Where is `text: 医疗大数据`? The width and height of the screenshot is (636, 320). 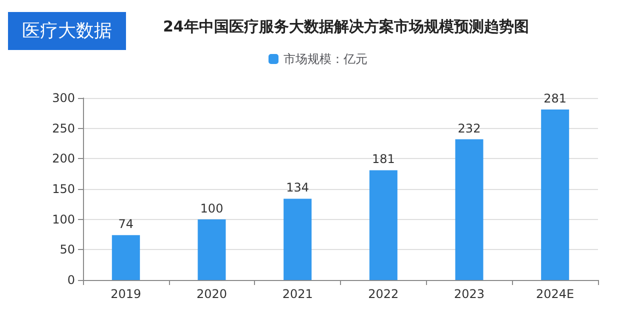
text: 医疗大数据 is located at coordinates (67, 31).